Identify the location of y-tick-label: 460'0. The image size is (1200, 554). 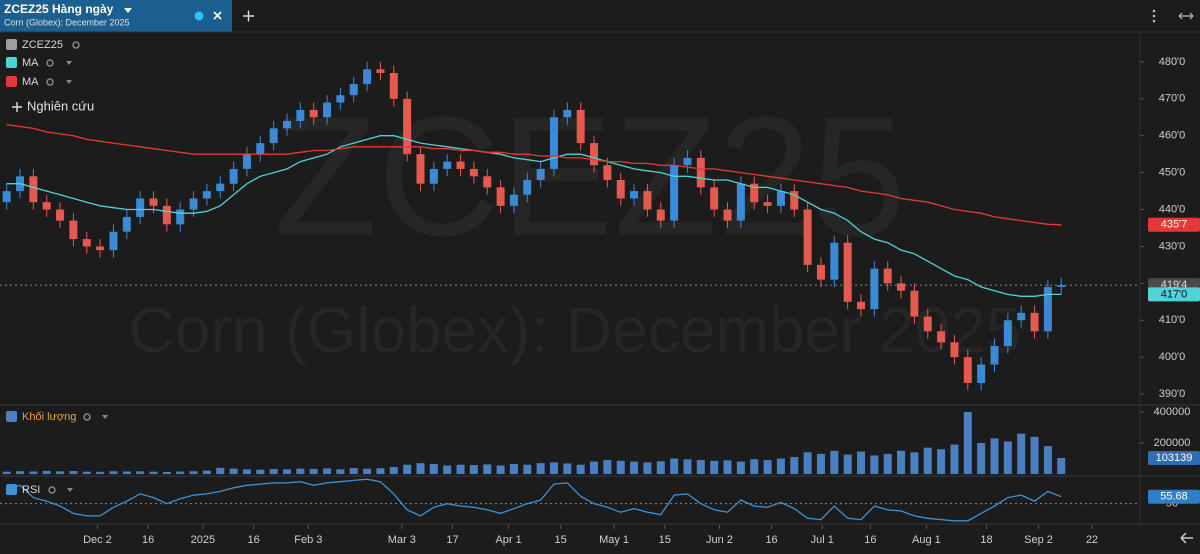
(1172, 136).